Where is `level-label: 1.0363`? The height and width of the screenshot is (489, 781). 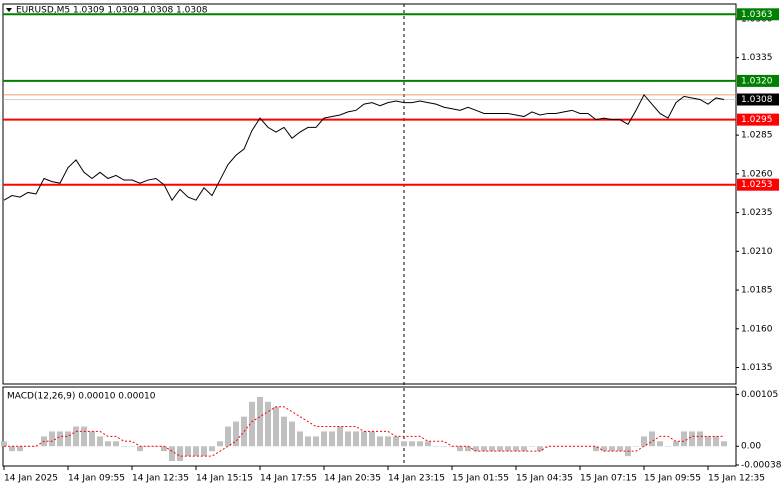 level-label: 1.0363 is located at coordinates (757, 15).